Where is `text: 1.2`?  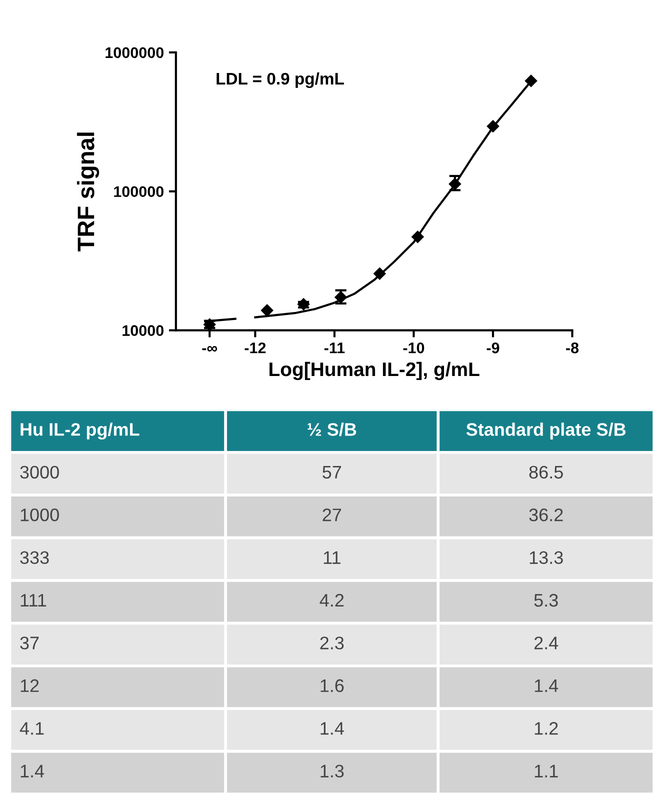 text: 1.2 is located at coordinates (546, 728).